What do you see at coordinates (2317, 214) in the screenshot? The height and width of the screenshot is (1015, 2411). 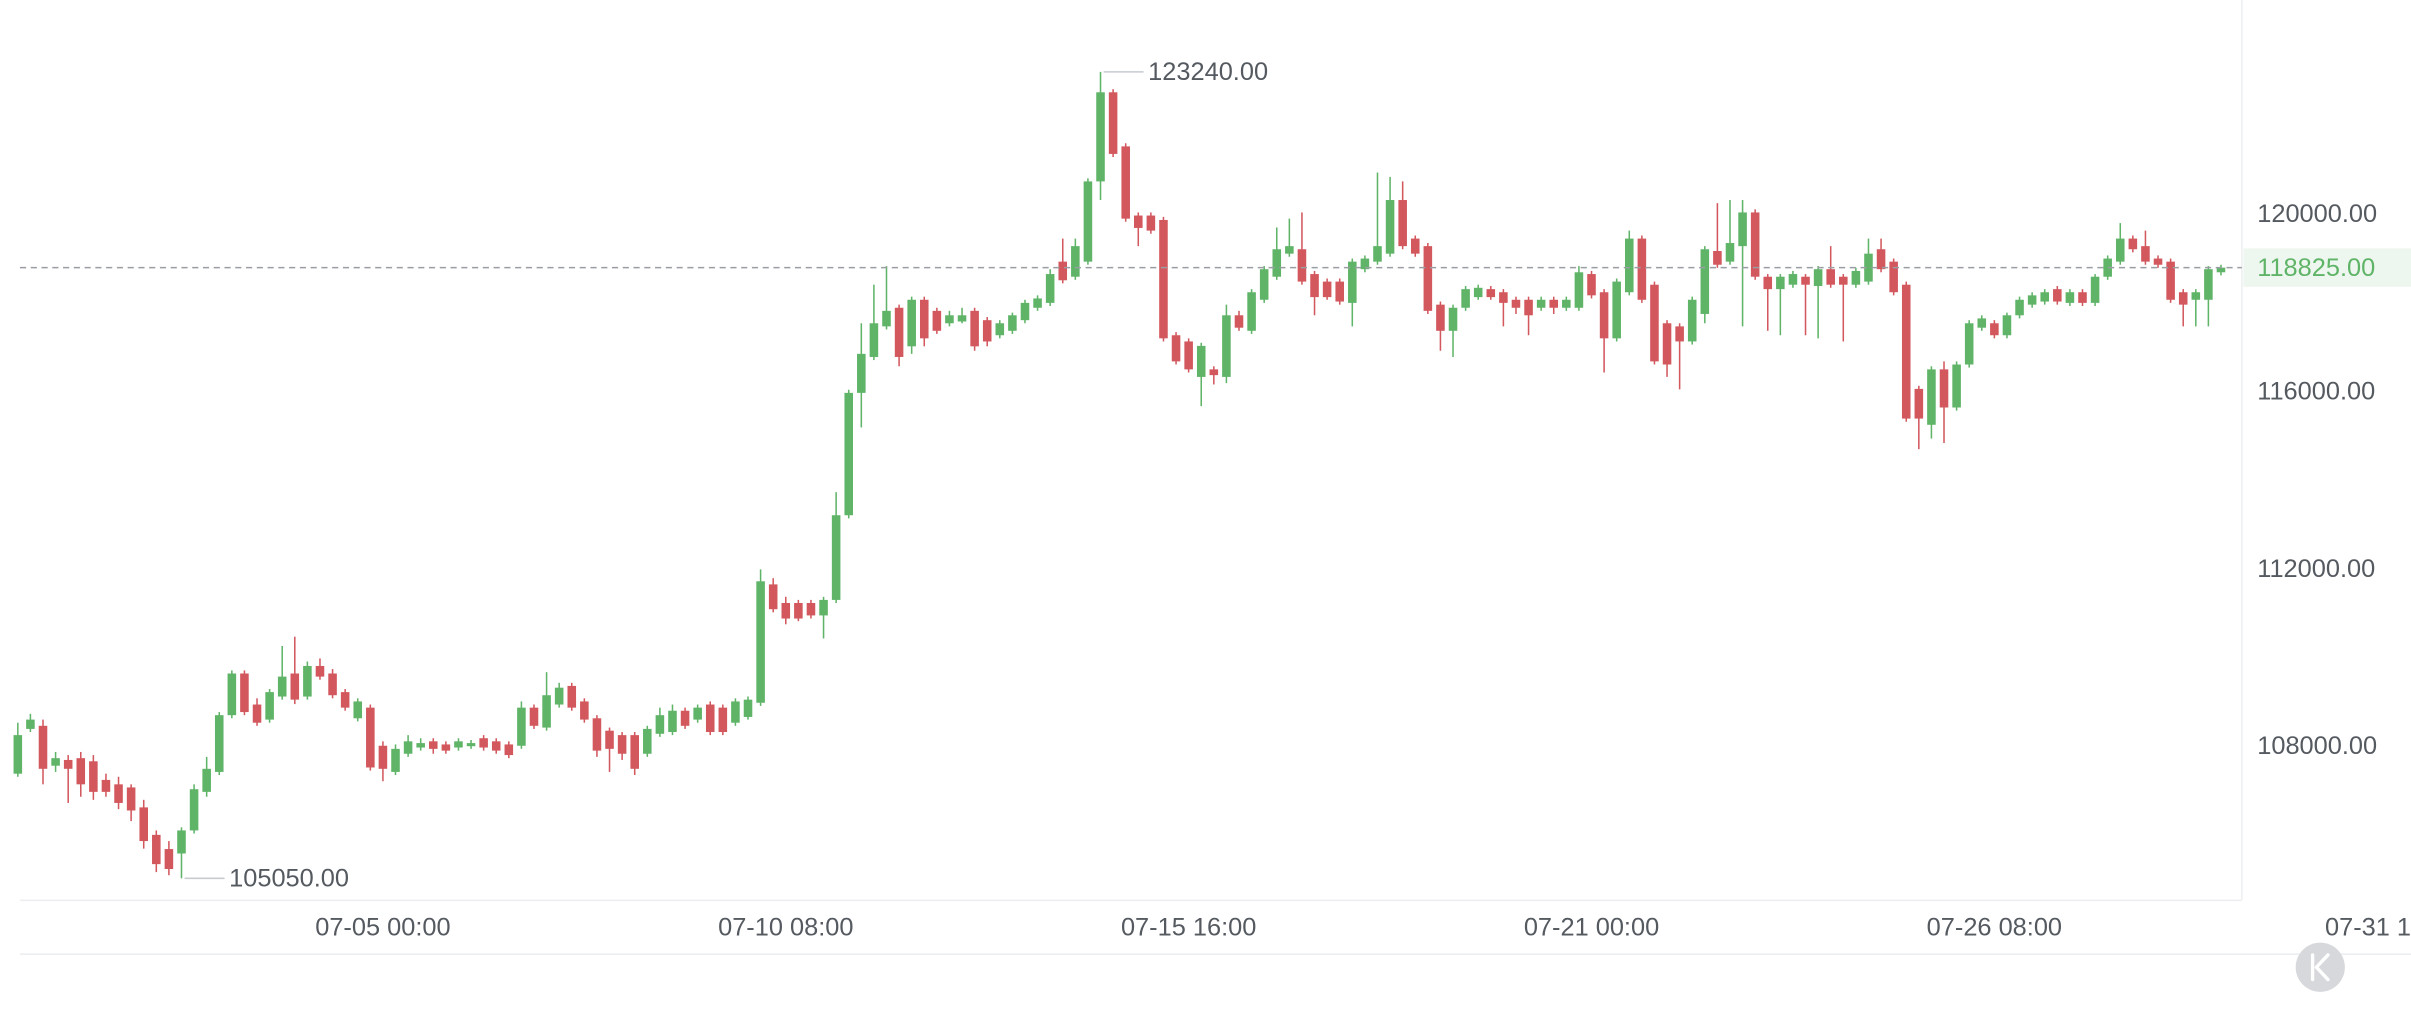 I see `y-tick-label: 120000.00` at bounding box center [2317, 214].